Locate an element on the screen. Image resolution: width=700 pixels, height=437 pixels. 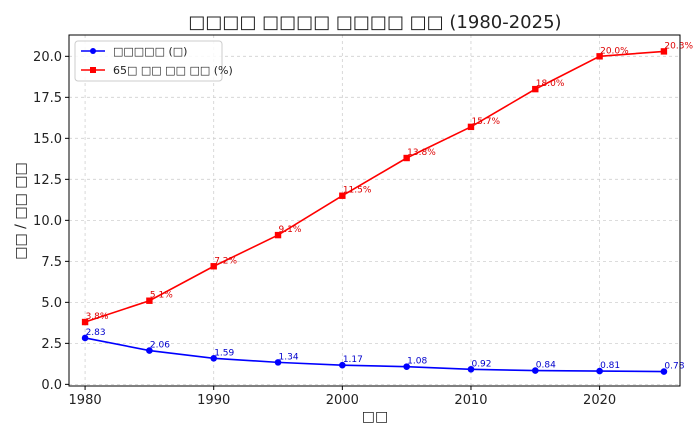
series-1-data-label: 11.5% is located at coordinates (357, 191).